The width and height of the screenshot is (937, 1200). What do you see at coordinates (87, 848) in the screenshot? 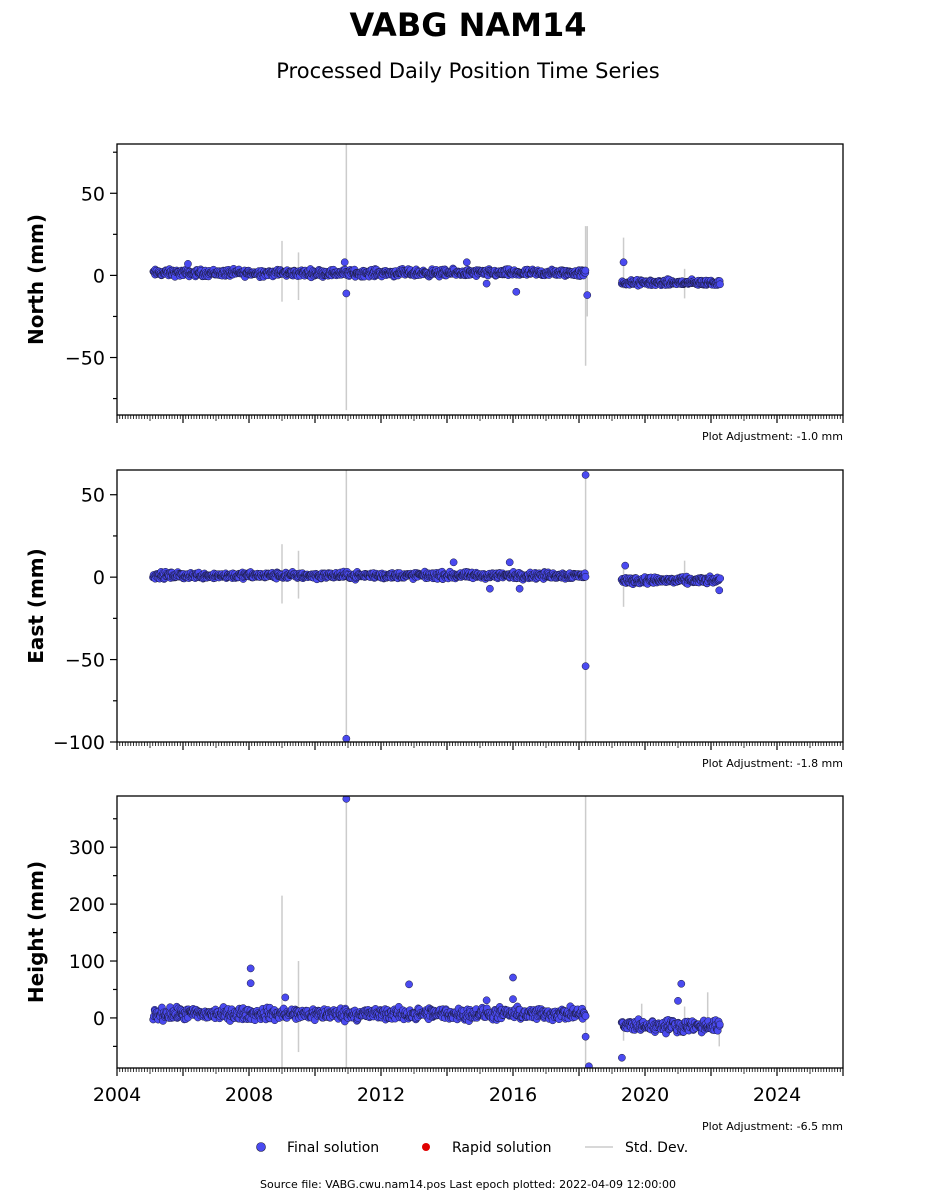
I see `y-tick-label: 300` at bounding box center [87, 848].